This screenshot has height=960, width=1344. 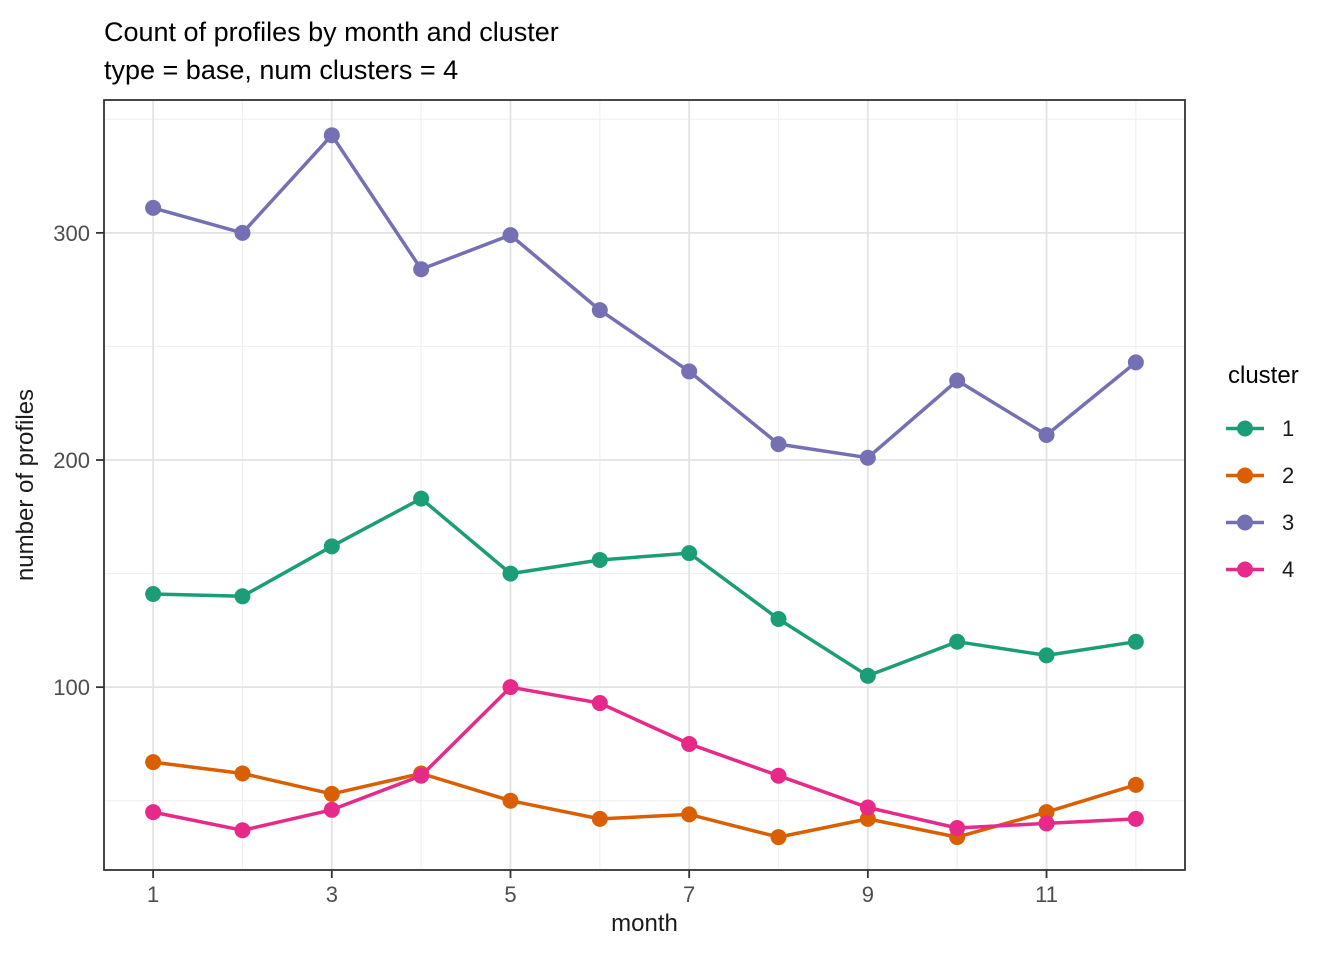 What do you see at coordinates (1263, 375) in the screenshot?
I see `legend-title: cluster` at bounding box center [1263, 375].